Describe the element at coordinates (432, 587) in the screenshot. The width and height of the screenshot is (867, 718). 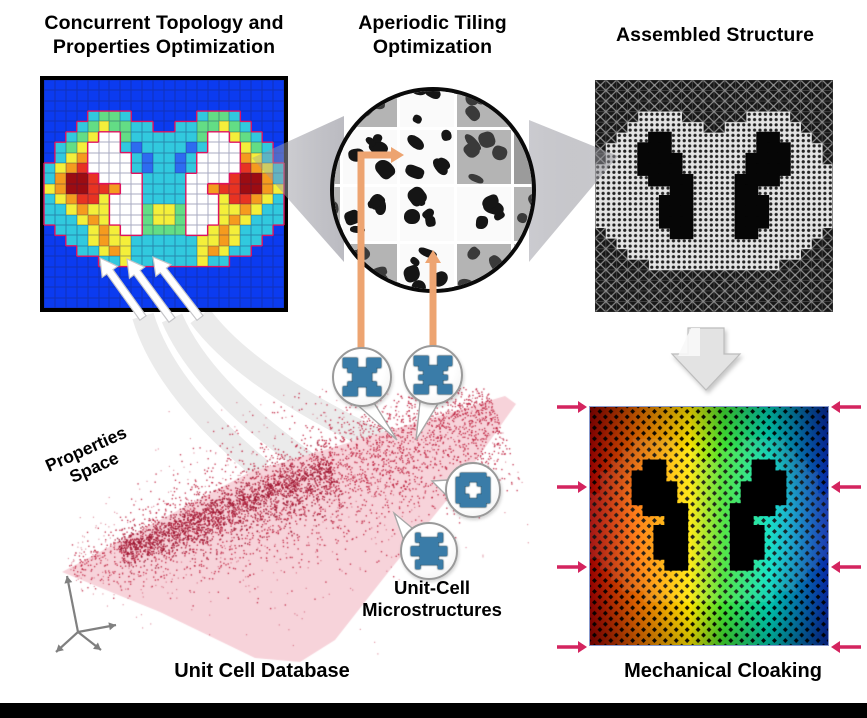
I see `label-line: Unit-Cell` at that location.